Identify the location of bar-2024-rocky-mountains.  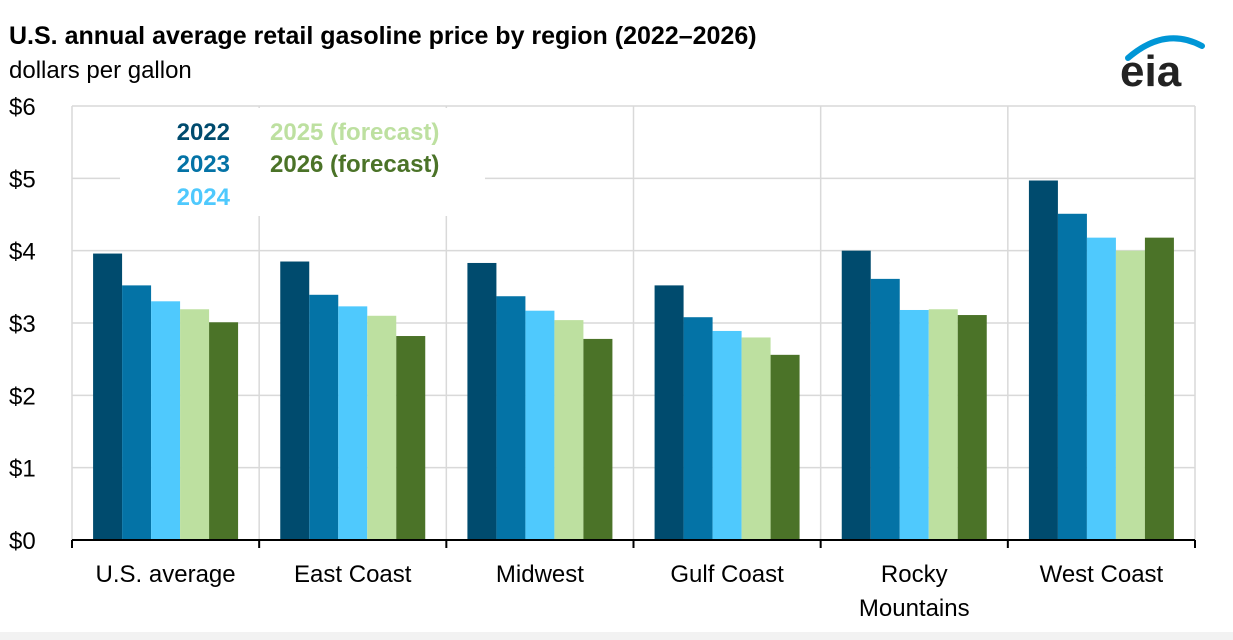
(914, 424).